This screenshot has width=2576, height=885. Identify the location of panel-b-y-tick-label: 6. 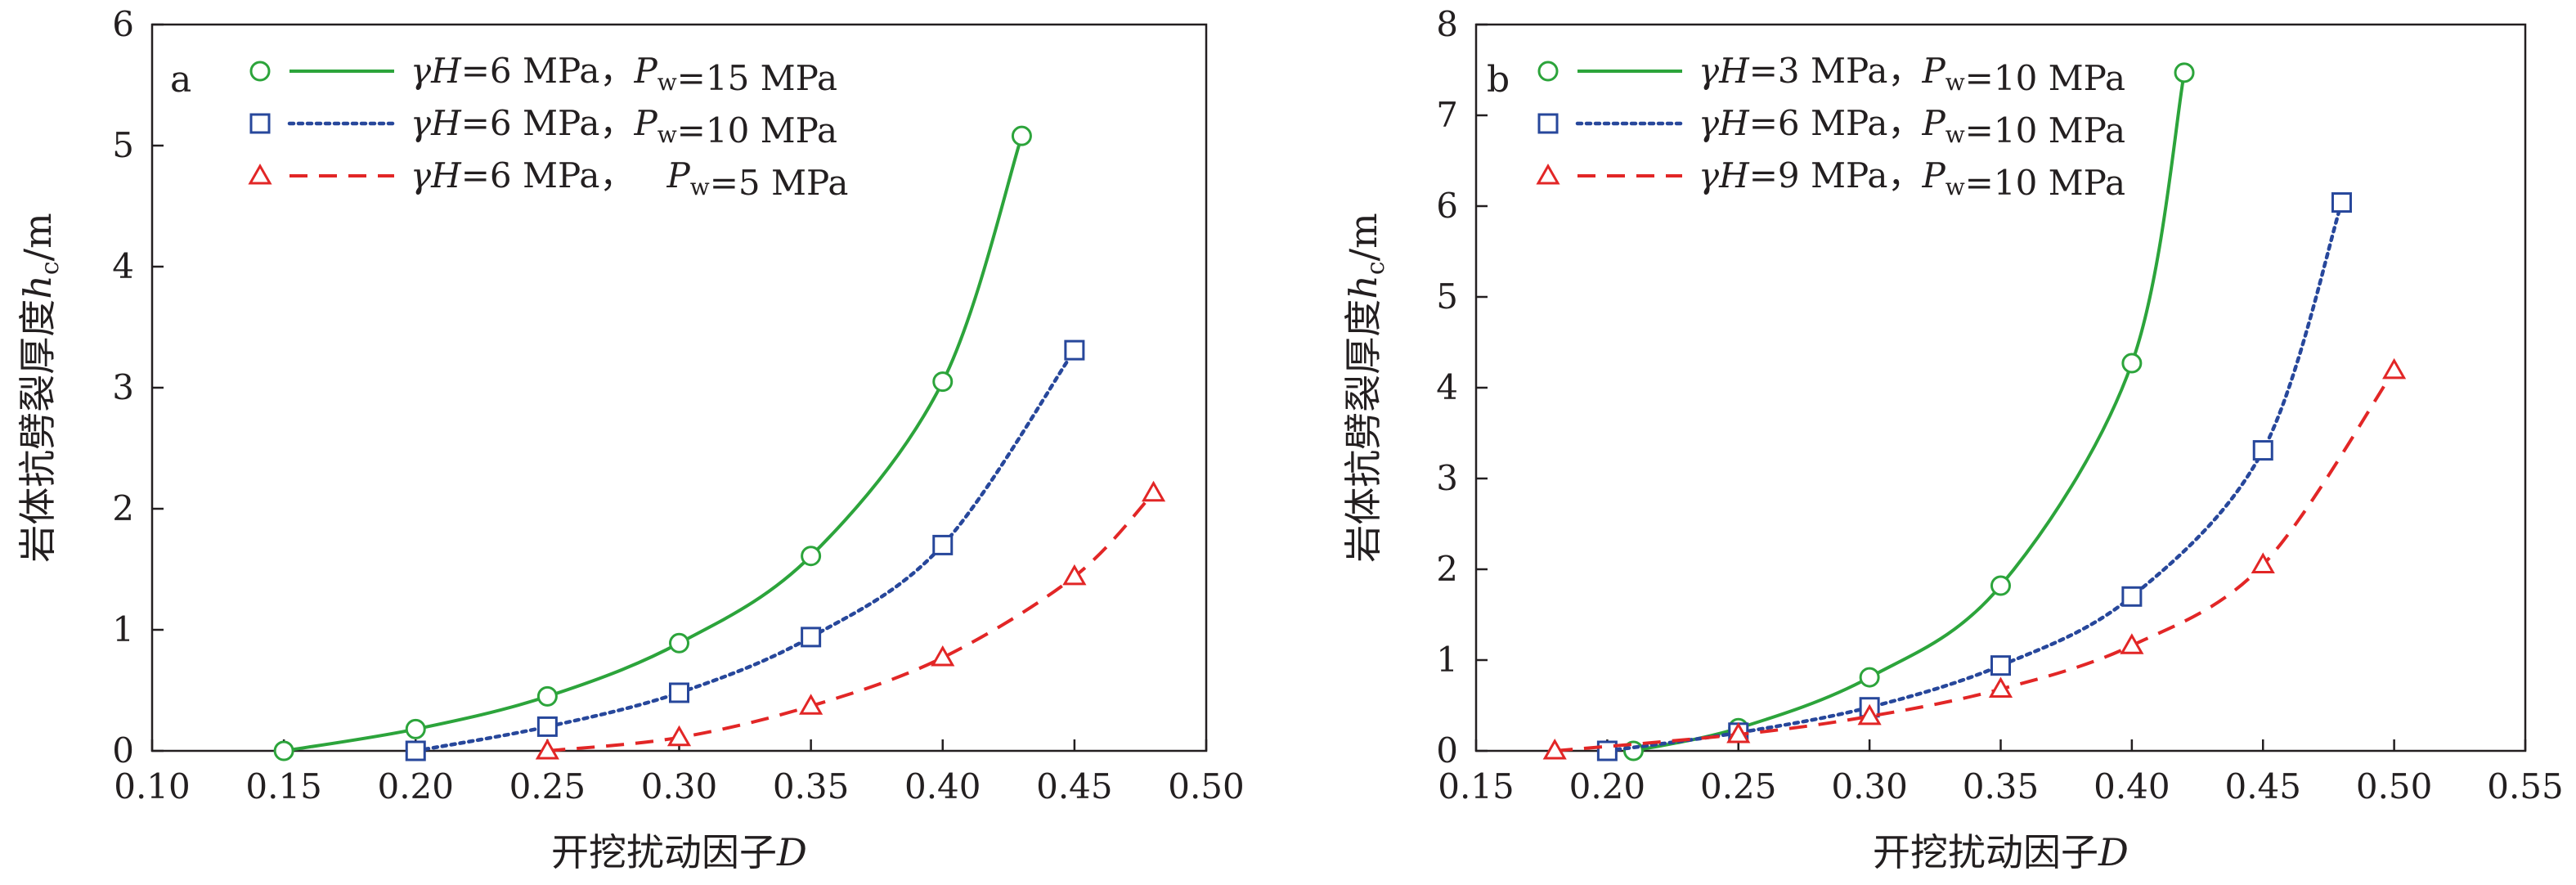
(1447, 206).